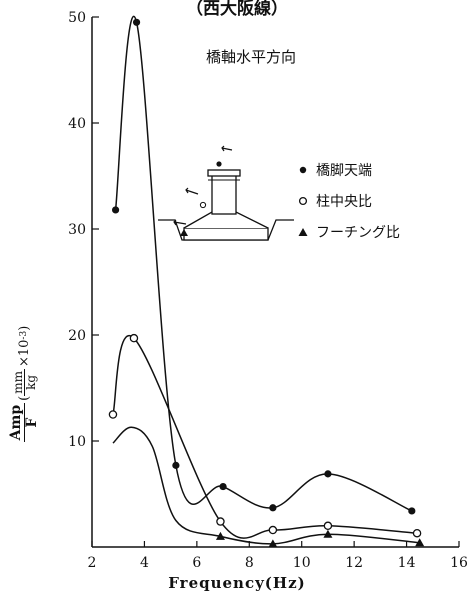 The image size is (474, 601). What do you see at coordinates (303, 200) in the screenshot?
I see `open-circle-marker-icon` at bounding box center [303, 200].